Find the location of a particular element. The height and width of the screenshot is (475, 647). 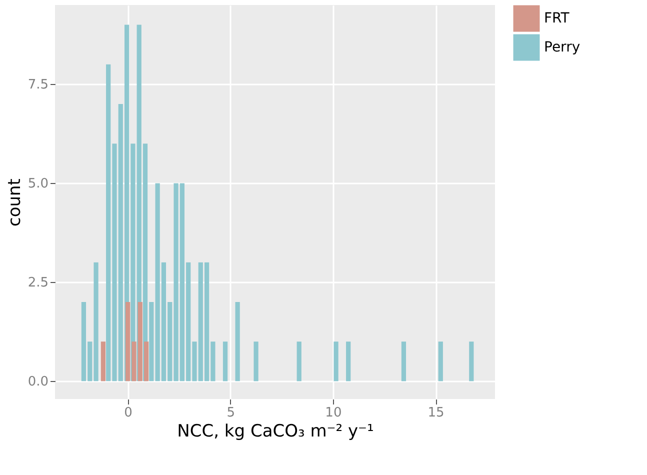

y-tick-label: 7.5 is located at coordinates (38, 85).